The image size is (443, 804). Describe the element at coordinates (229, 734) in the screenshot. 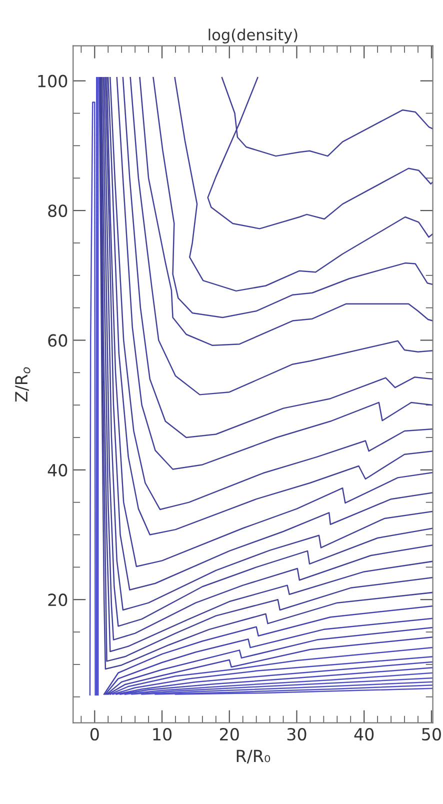

I see `x-tick-label: 20` at that location.